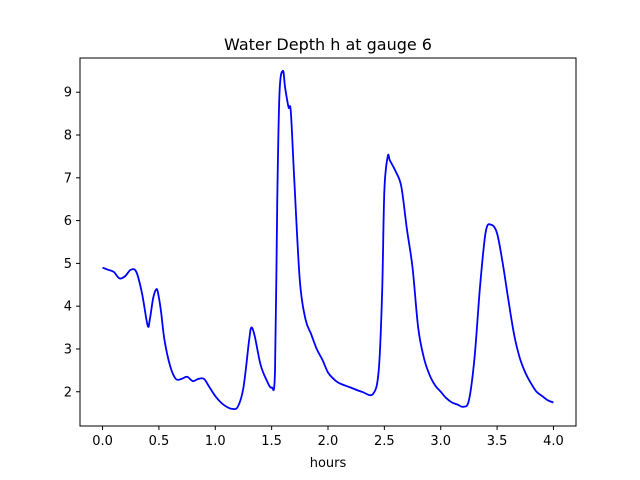 The image size is (640, 480). I want to click on x-tick-label: 4.0, so click(553, 441).